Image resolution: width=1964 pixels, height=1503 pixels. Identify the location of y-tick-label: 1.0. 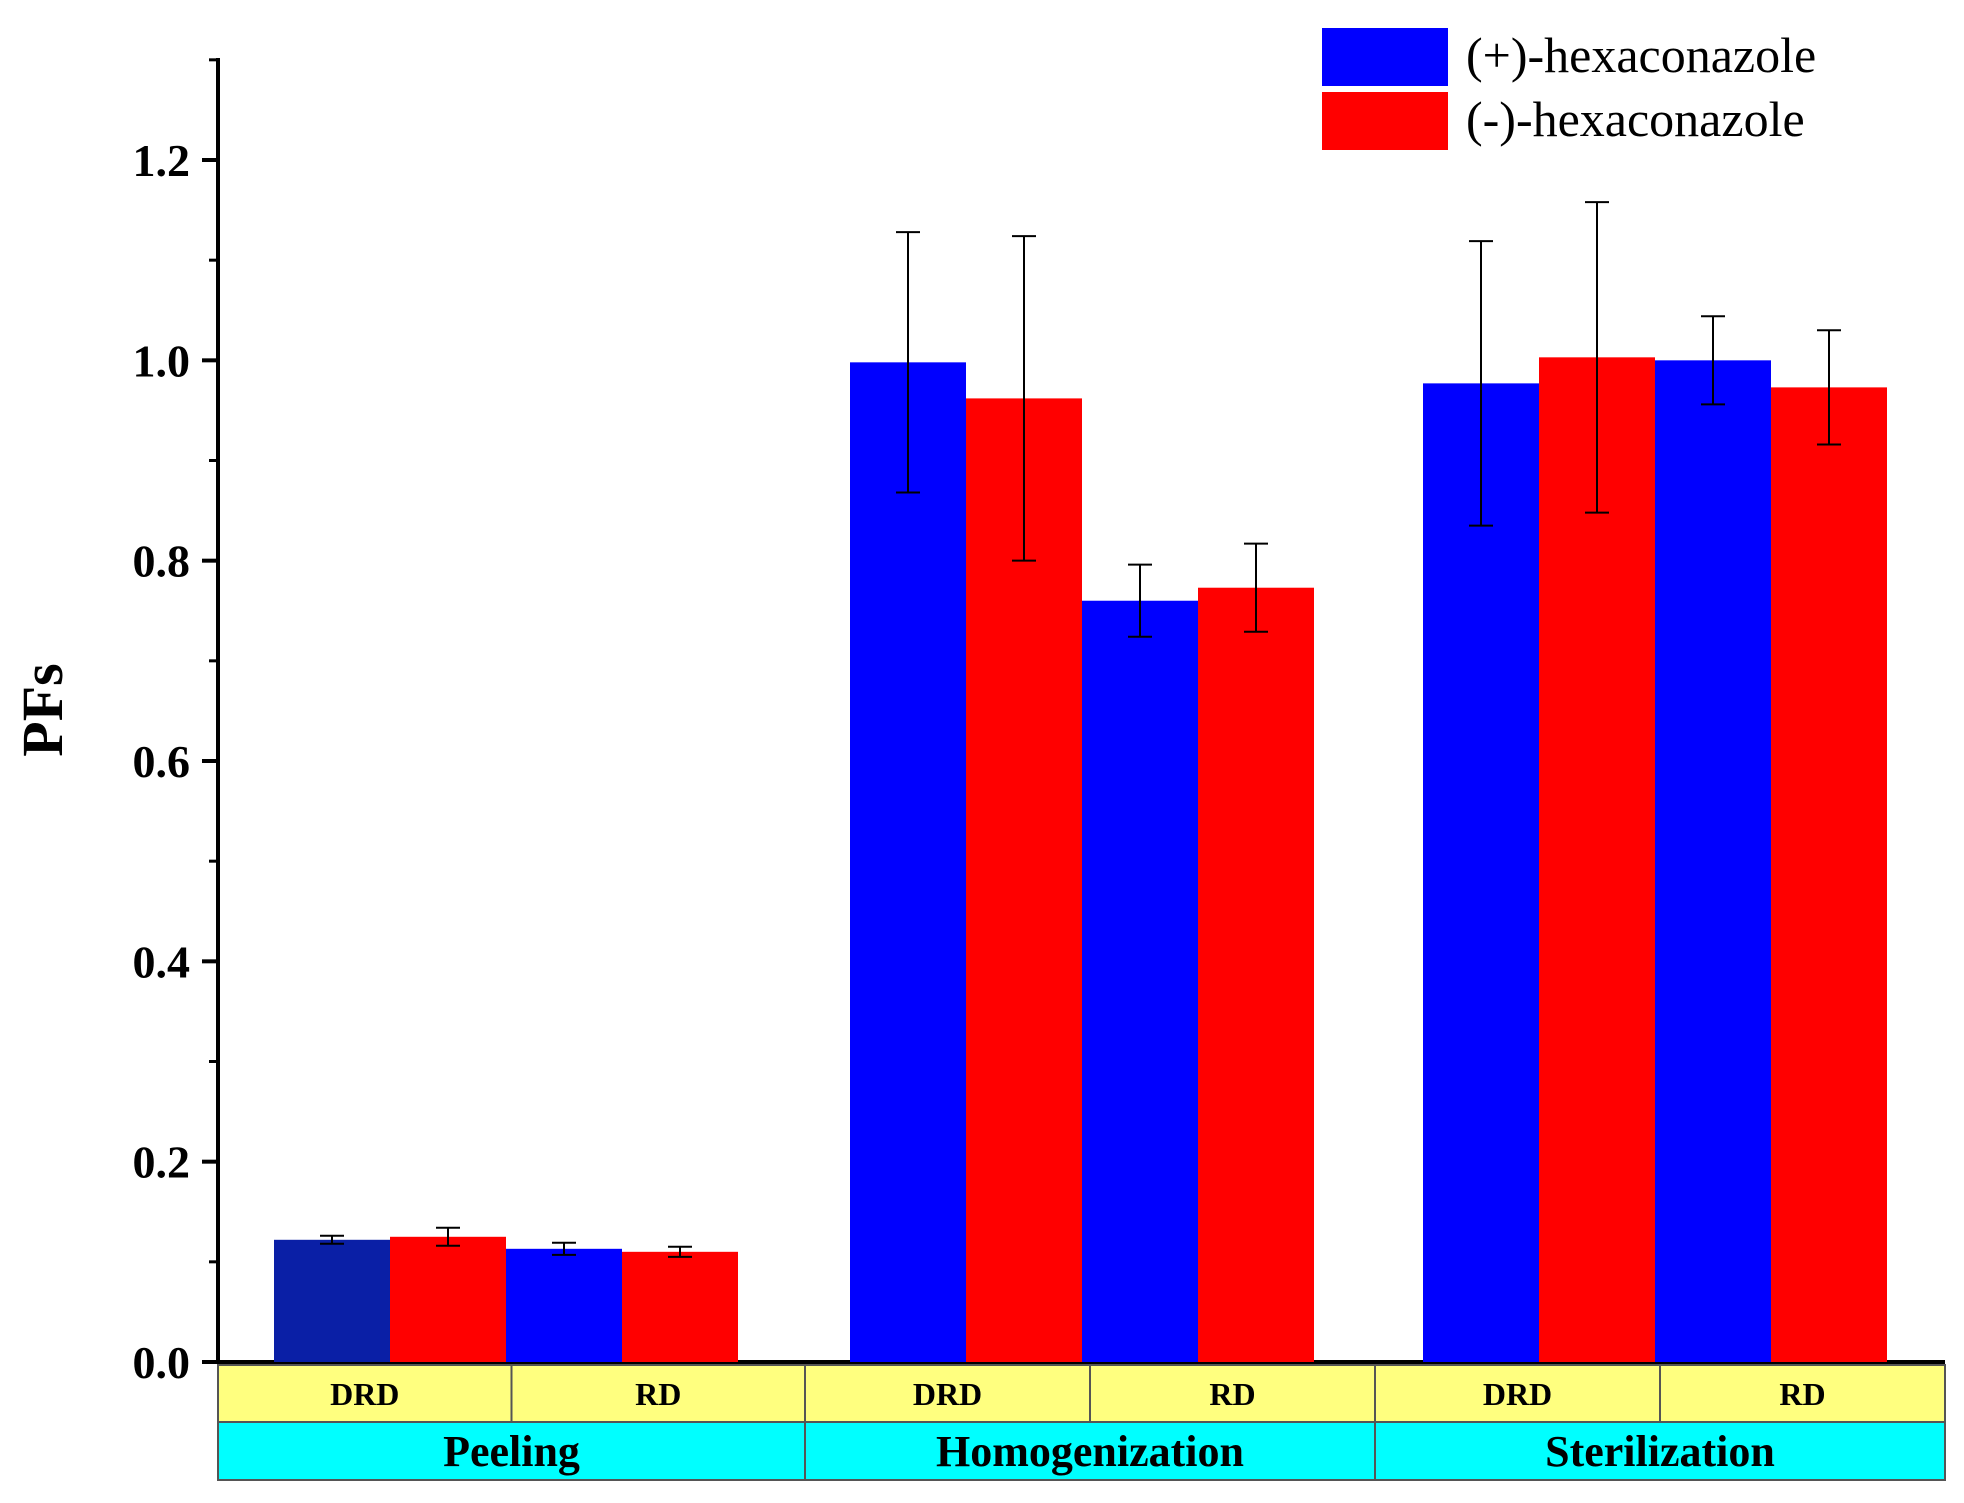
(162, 360).